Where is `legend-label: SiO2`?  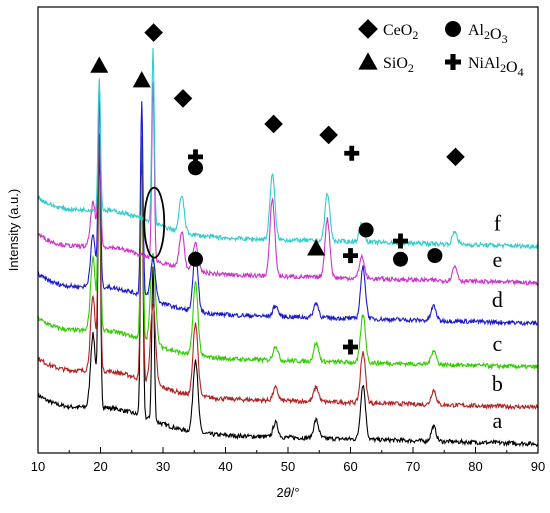 legend-label: SiO2 is located at coordinates (398, 65).